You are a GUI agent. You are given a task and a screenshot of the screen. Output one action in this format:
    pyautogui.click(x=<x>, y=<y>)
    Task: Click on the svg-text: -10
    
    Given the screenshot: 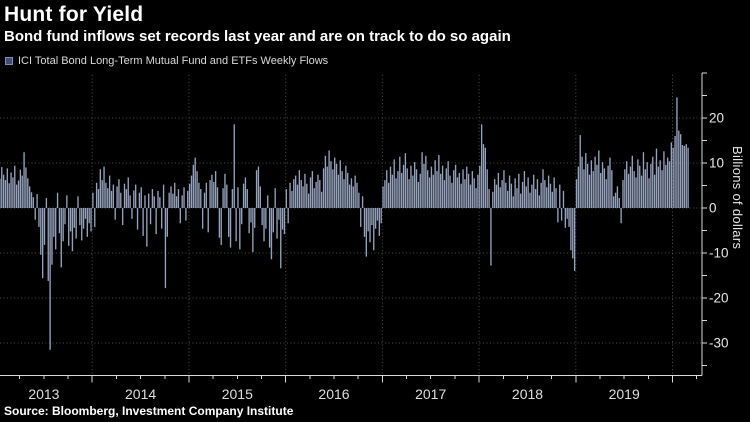 What is the action you would take?
    pyautogui.click(x=719, y=253)
    